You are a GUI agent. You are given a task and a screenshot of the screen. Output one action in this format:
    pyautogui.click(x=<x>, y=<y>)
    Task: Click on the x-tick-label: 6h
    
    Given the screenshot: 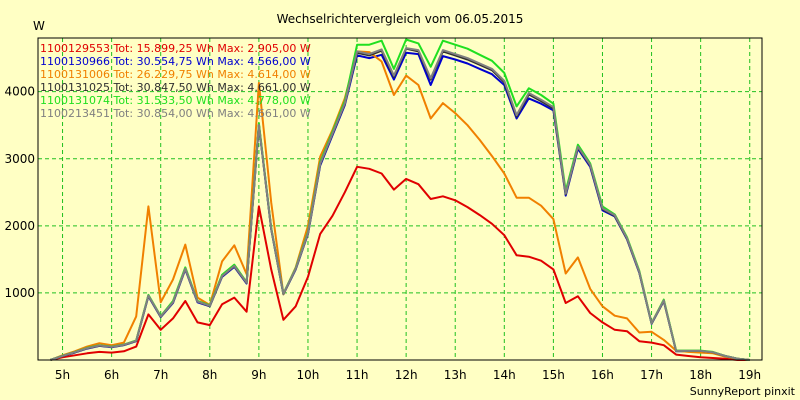 What is the action you would take?
    pyautogui.click(x=111, y=375)
    